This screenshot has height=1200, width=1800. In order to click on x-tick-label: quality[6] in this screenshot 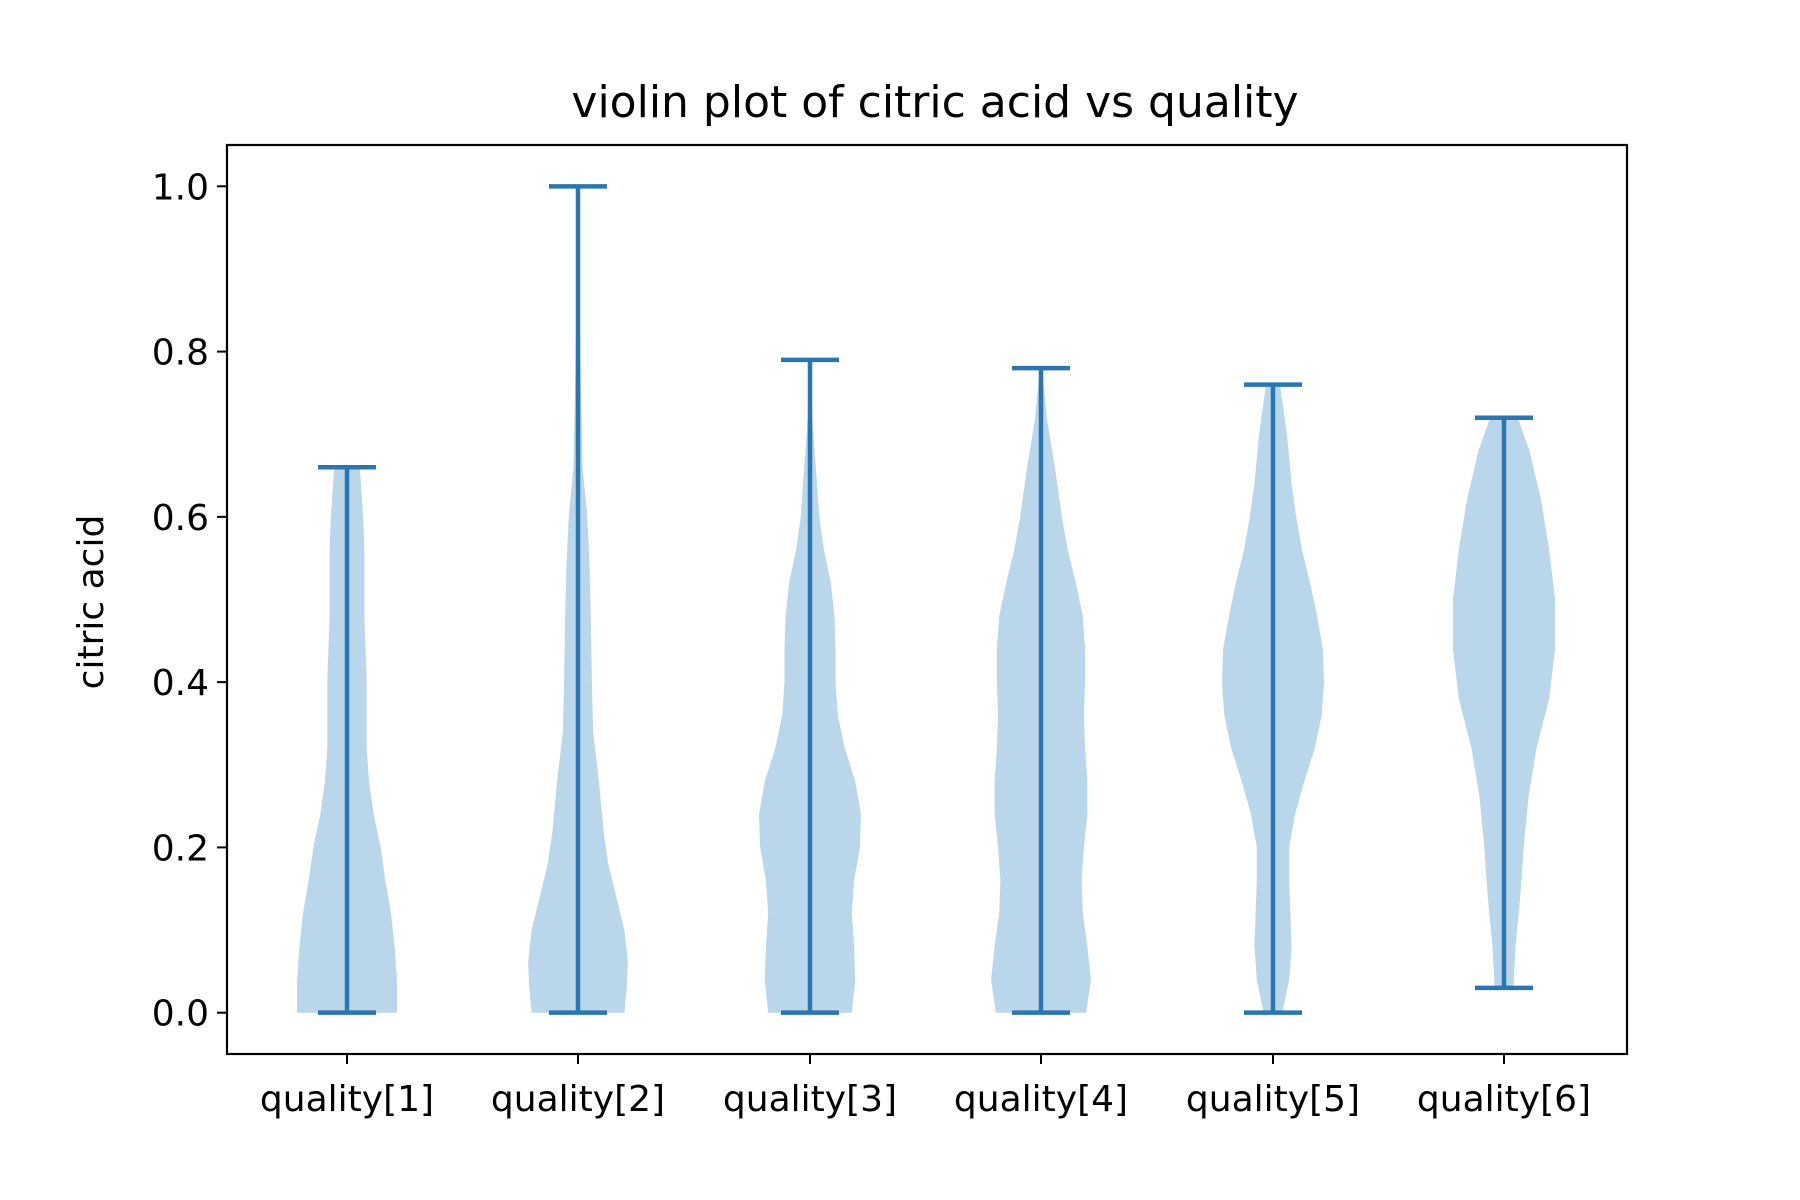, I will do `click(1504, 1099)`.